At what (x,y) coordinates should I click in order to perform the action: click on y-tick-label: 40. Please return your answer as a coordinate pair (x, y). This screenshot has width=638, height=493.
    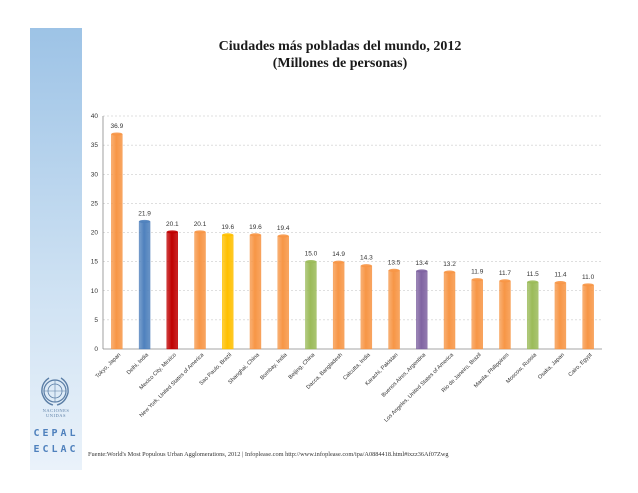
    Looking at the image, I should click on (95, 116).